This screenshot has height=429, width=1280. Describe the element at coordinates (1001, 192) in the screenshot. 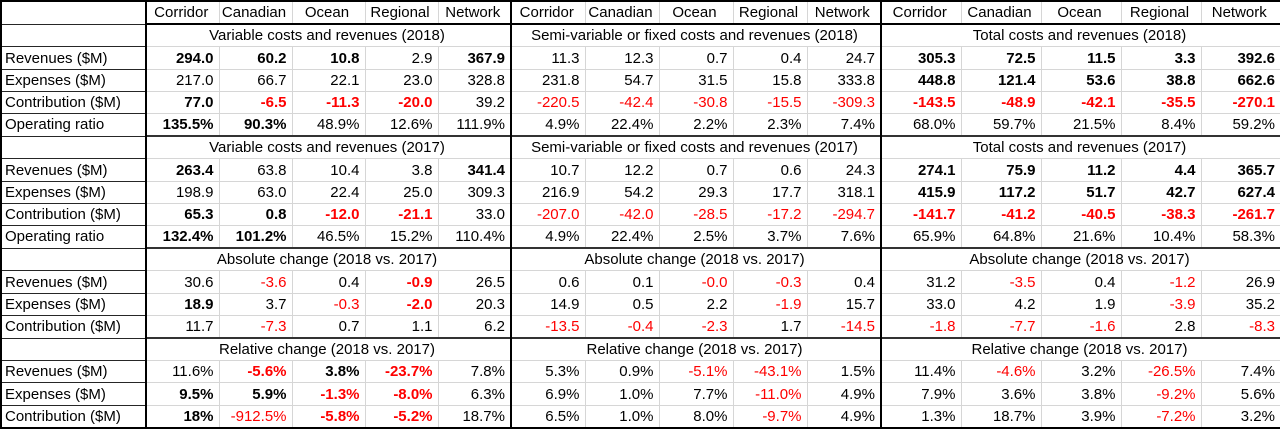

I see `data-cell: 117.2` at that location.